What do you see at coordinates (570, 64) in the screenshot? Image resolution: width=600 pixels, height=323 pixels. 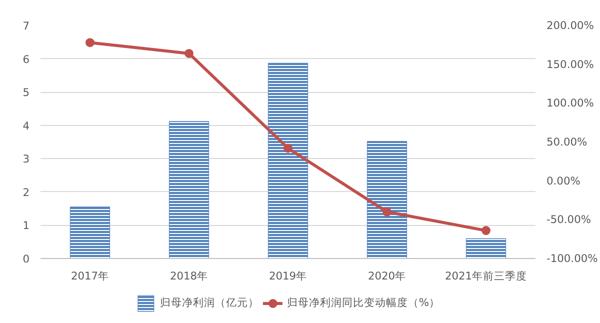 I see `y2-tick-label: 150.00%` at bounding box center [570, 64].